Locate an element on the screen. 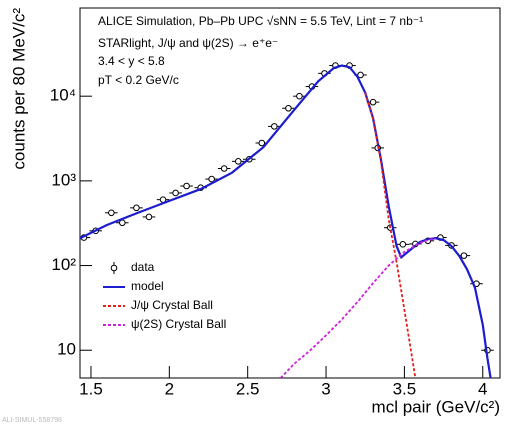 The width and height of the screenshot is (512, 426). x-tick-label: 2 is located at coordinates (169, 388).